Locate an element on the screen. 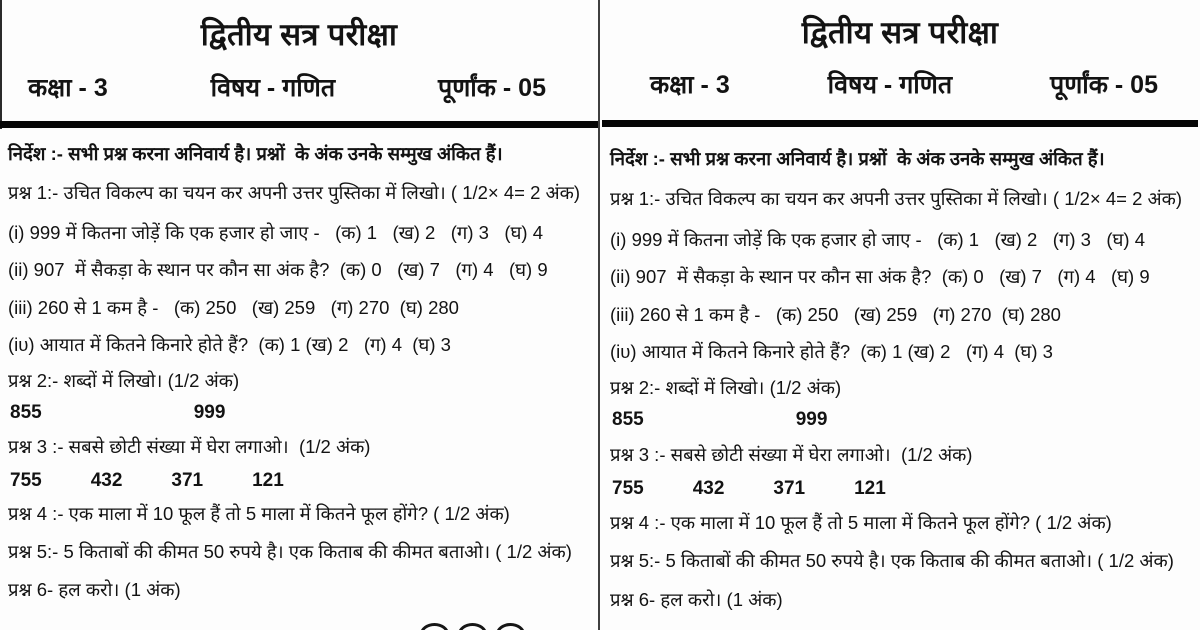  partial-digits-cutoff is located at coordinates (472, 626).